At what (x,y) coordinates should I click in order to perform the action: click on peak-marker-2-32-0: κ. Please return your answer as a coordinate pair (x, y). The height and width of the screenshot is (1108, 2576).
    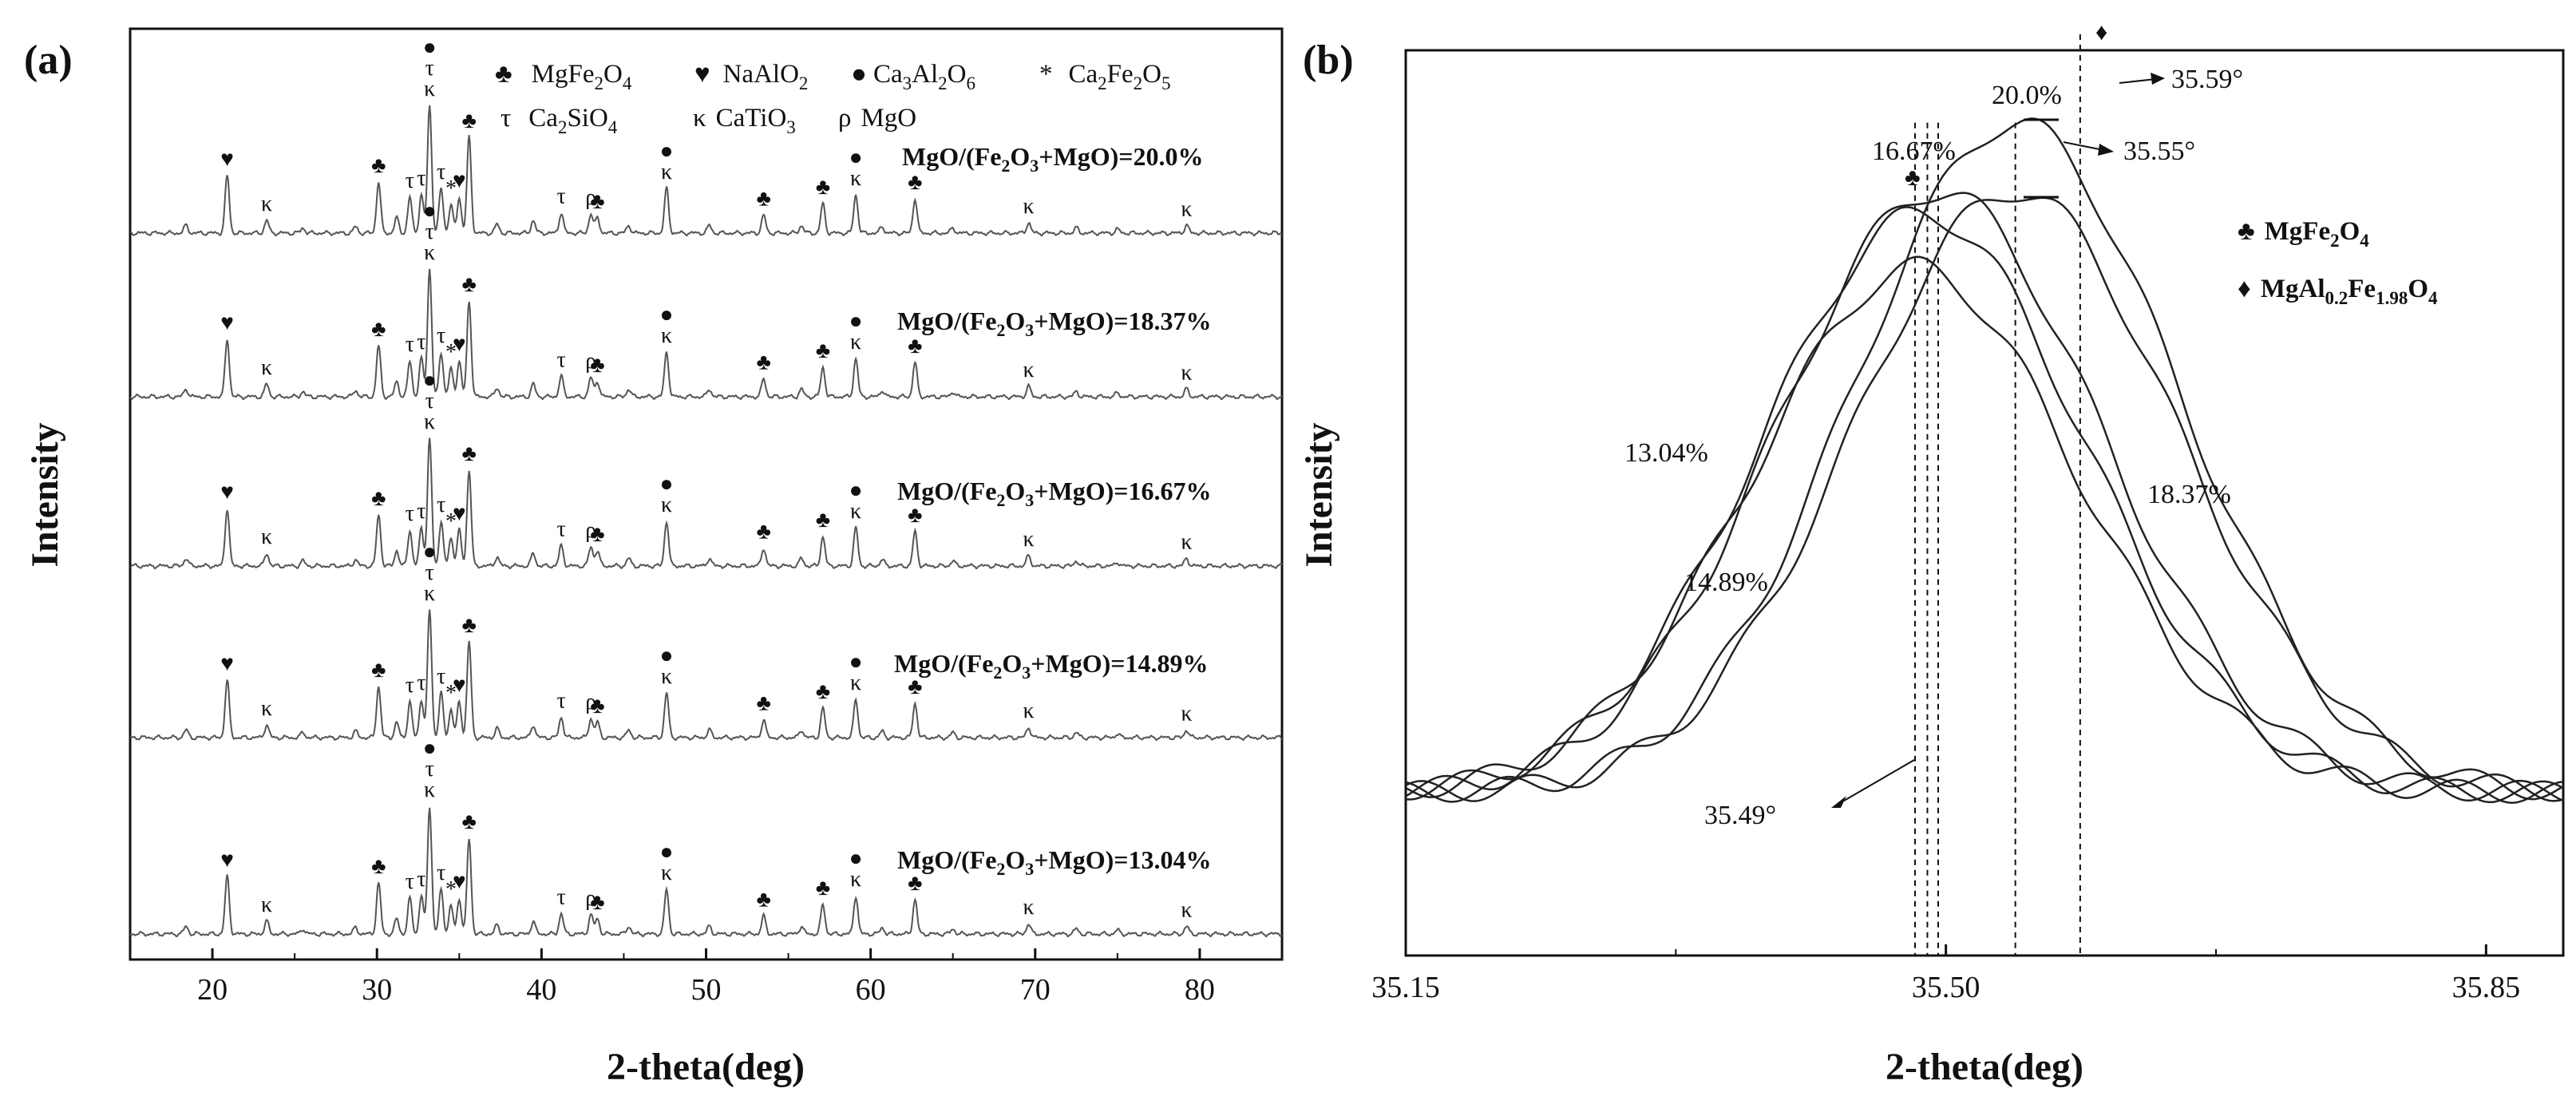
    Looking at the image, I should click on (1186, 541).